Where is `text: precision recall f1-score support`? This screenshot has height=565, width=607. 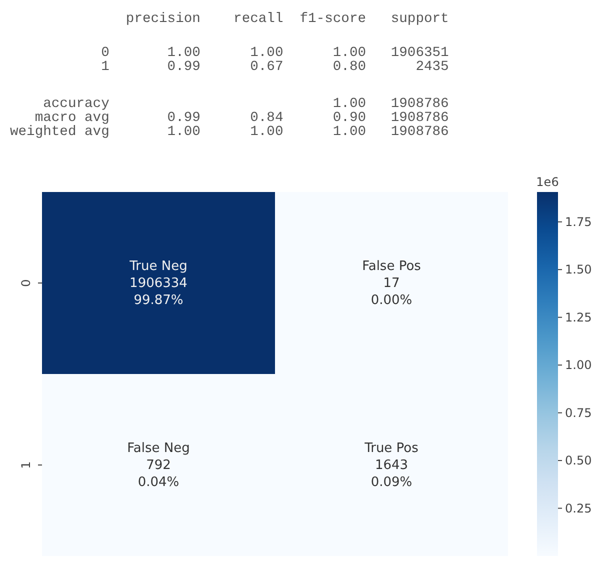 text: precision recall f1-score support is located at coordinates (229, 19).